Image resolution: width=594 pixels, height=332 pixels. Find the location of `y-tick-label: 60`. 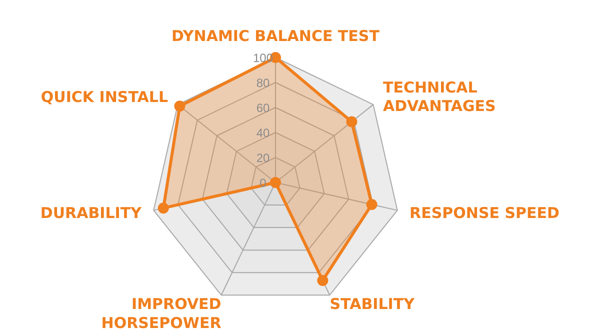

y-tick-label: 60 is located at coordinates (263, 108).